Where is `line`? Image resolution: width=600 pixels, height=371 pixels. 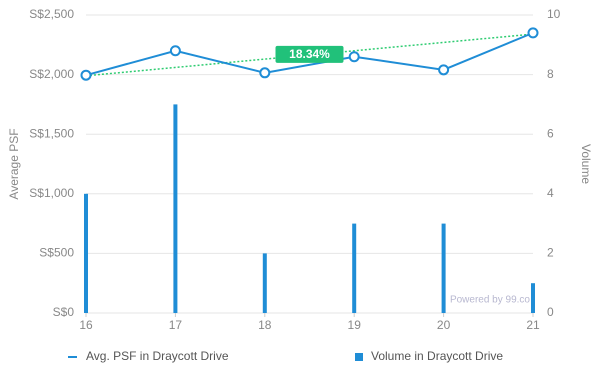
line is located at coordinates (309, 54).